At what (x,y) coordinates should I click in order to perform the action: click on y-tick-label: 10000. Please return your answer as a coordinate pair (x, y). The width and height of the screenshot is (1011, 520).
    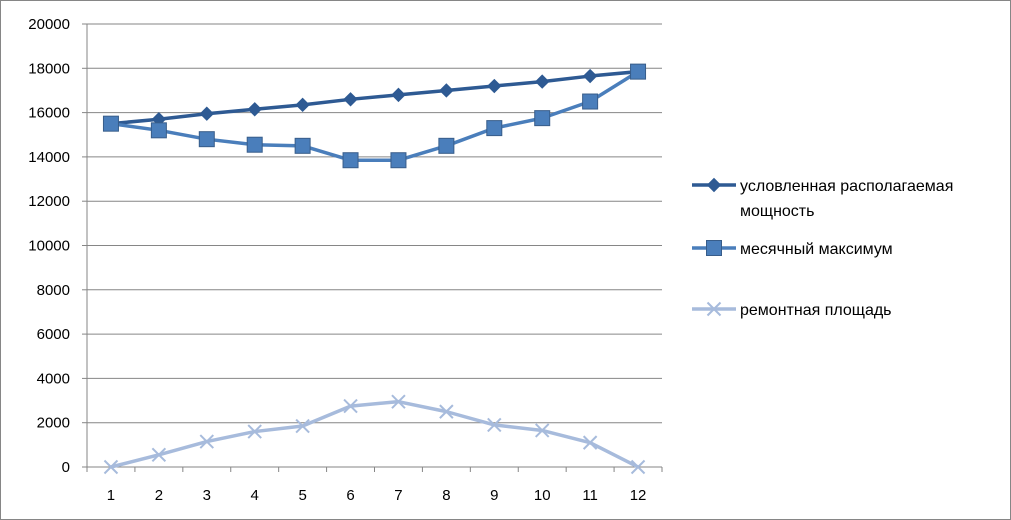
    Looking at the image, I should click on (49, 246).